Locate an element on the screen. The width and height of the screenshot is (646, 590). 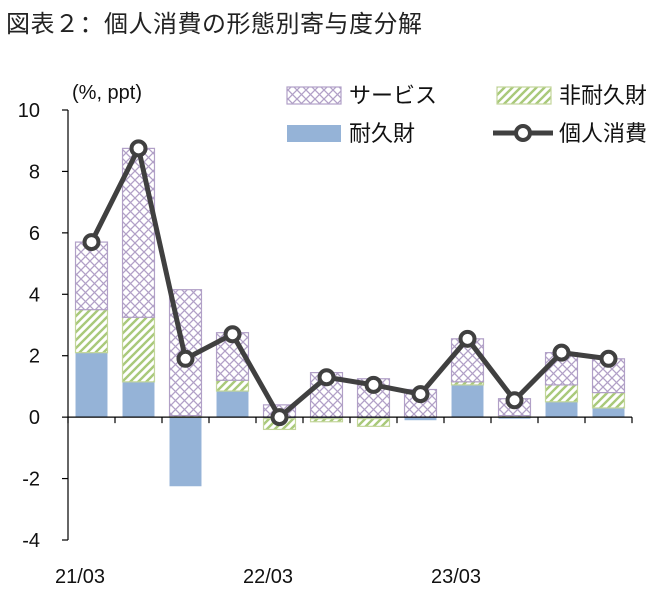
y-tick-label: -4 is located at coordinates (31, 541).